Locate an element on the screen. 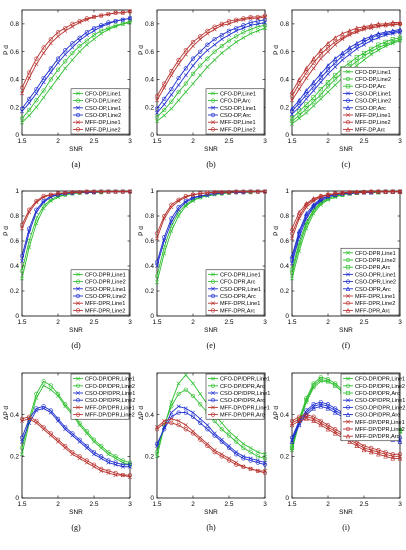 The height and width of the screenshot is (550, 406). legend-label: CSO-DPR,Line2 is located at coordinates (375, 283).